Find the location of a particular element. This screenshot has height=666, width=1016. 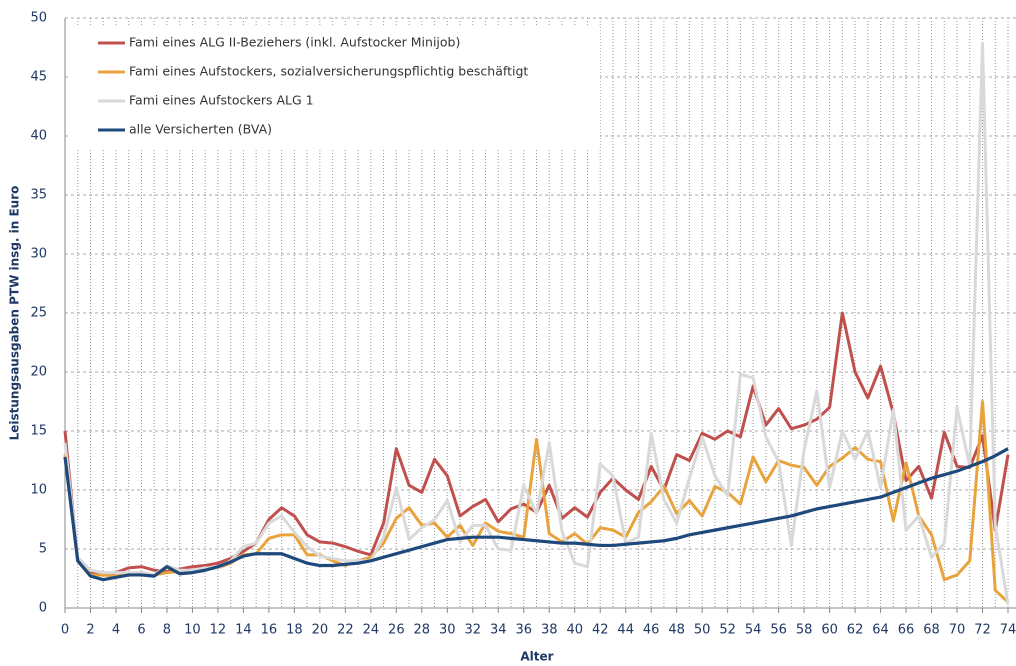

y-tick-label: 45 is located at coordinates (38, 77).